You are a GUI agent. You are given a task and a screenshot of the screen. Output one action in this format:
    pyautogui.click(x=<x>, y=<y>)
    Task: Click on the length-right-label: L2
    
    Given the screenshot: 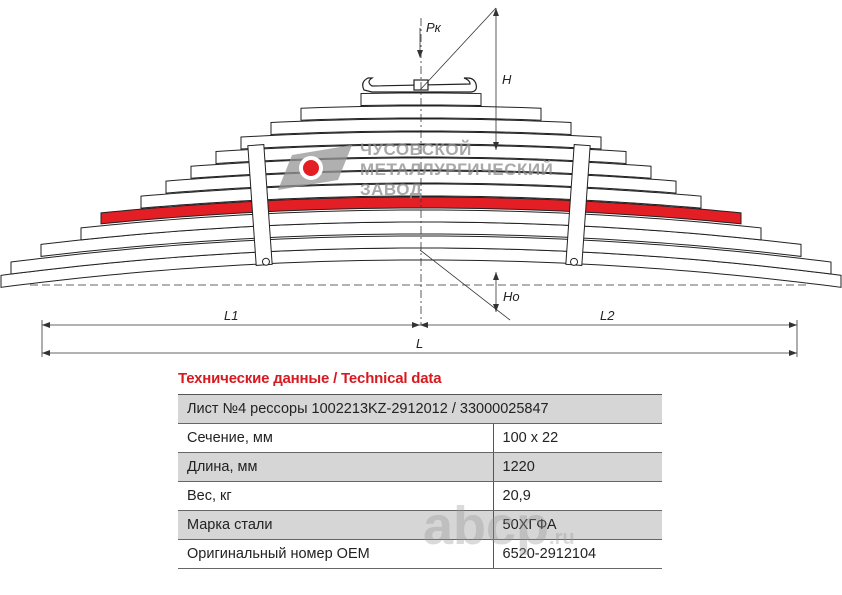 What is the action you would take?
    pyautogui.click(x=607, y=315)
    